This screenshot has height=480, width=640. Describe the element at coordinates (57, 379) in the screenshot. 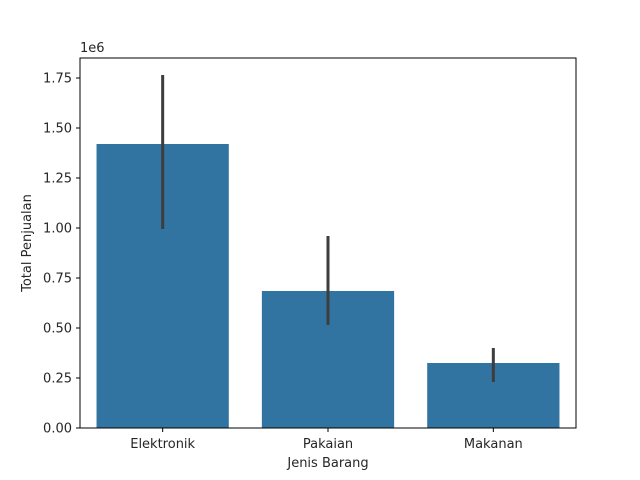

I see `y-tick-label: 0.25` at that location.